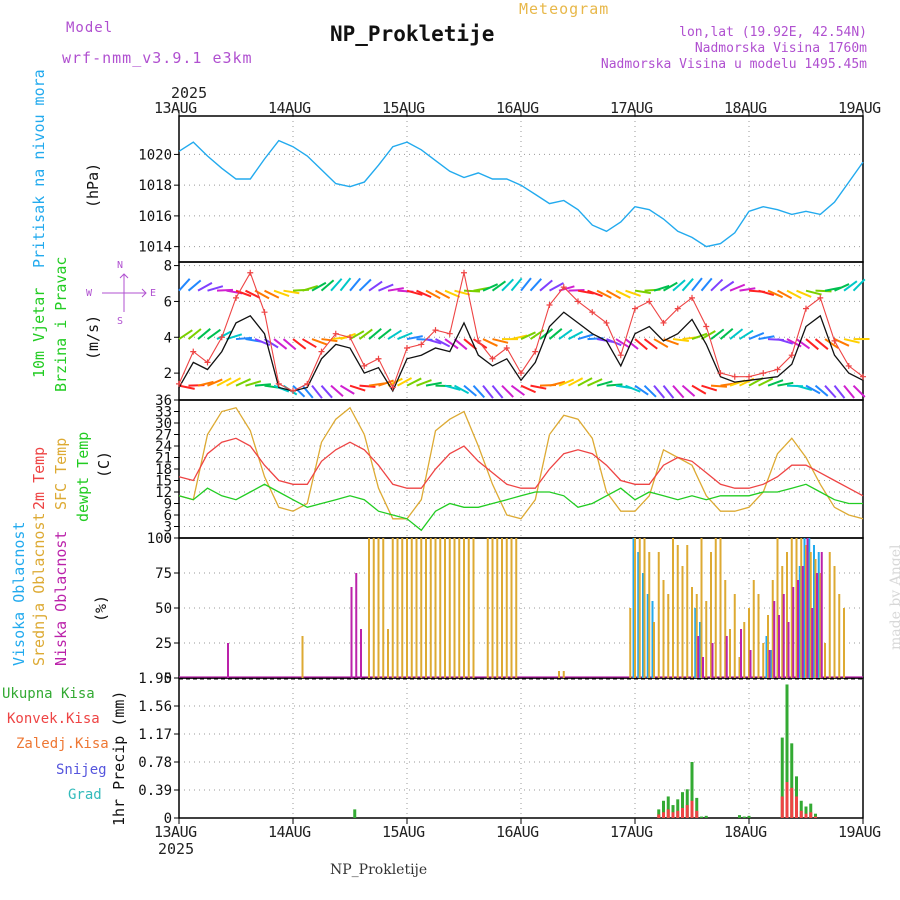 Image resolution: width=900 pixels, height=900 pixels. What do you see at coordinates (163, 470) in the screenshot?
I see `y-tick-label: 18` at bounding box center [163, 470].